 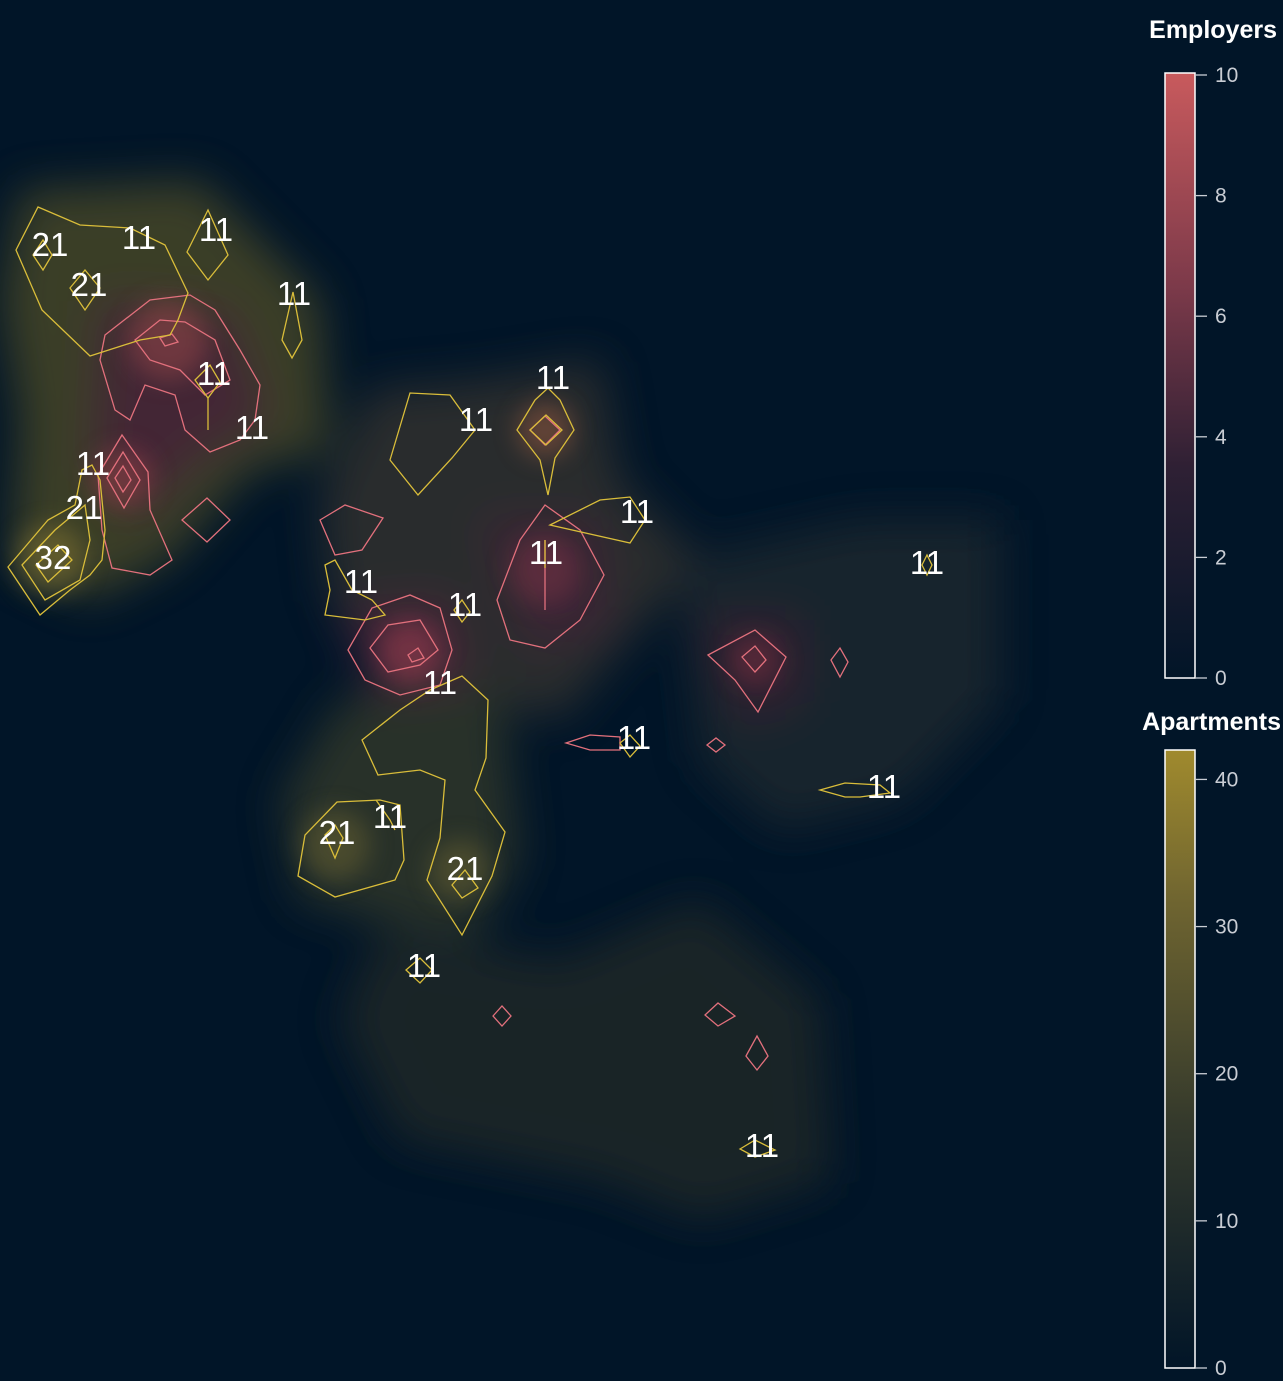 I want to click on legend-employers-ticks: 0 2 4 6 8 10, so click(x=1216, y=377).